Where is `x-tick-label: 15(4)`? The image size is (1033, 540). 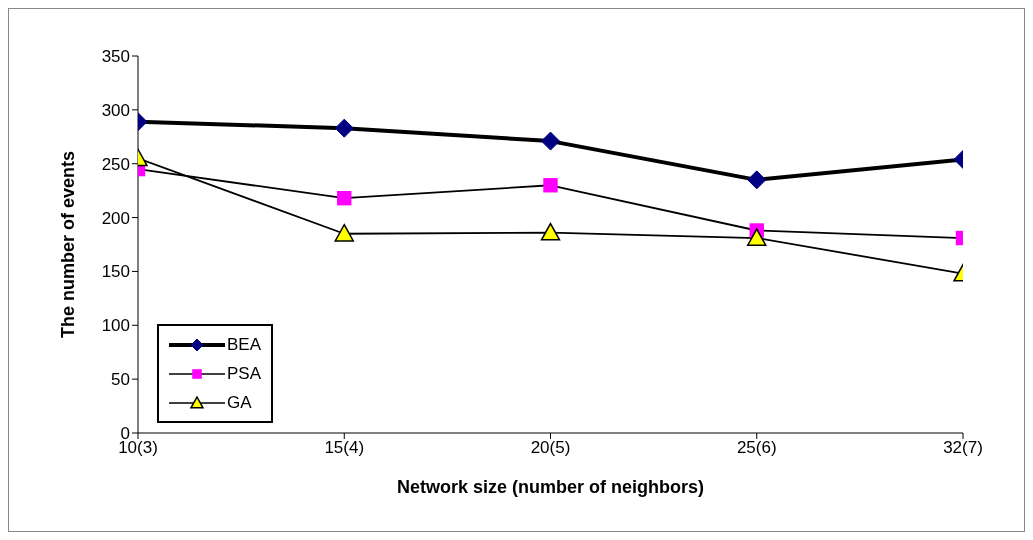
x-tick-label: 15(4) is located at coordinates (344, 448).